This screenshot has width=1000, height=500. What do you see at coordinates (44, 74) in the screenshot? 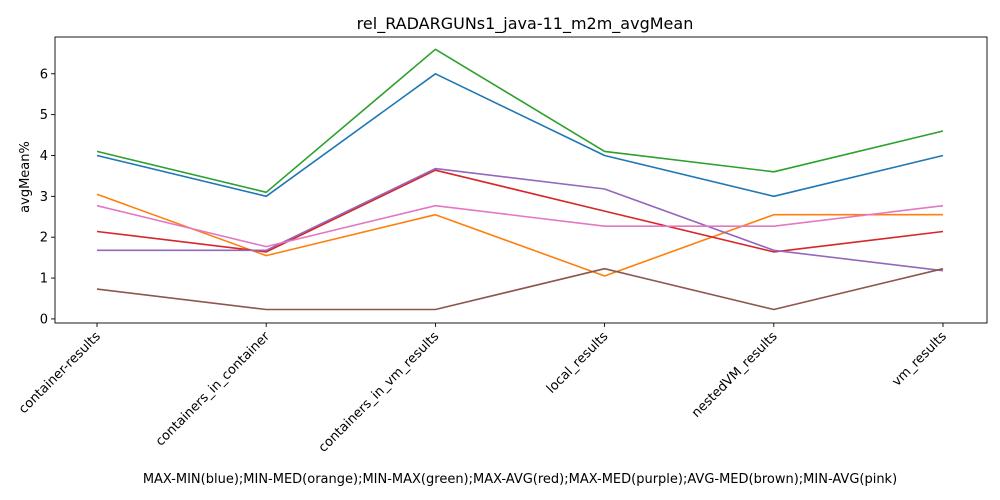
I see `y-tick-label: 6` at bounding box center [44, 74].